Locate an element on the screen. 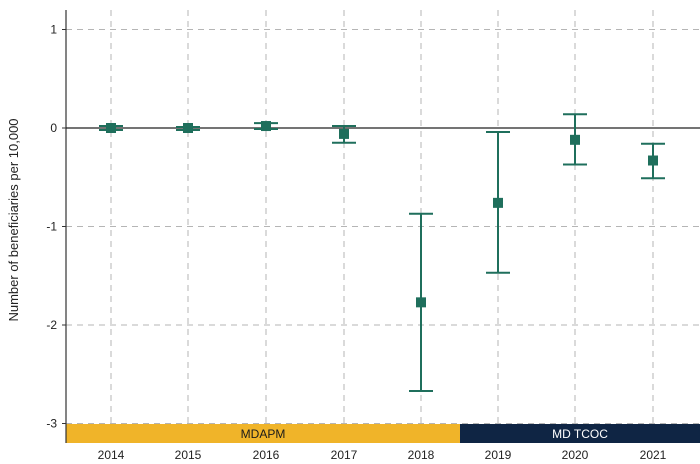 This screenshot has width=700, height=464. period-band-label: MDAPM is located at coordinates (263, 434).